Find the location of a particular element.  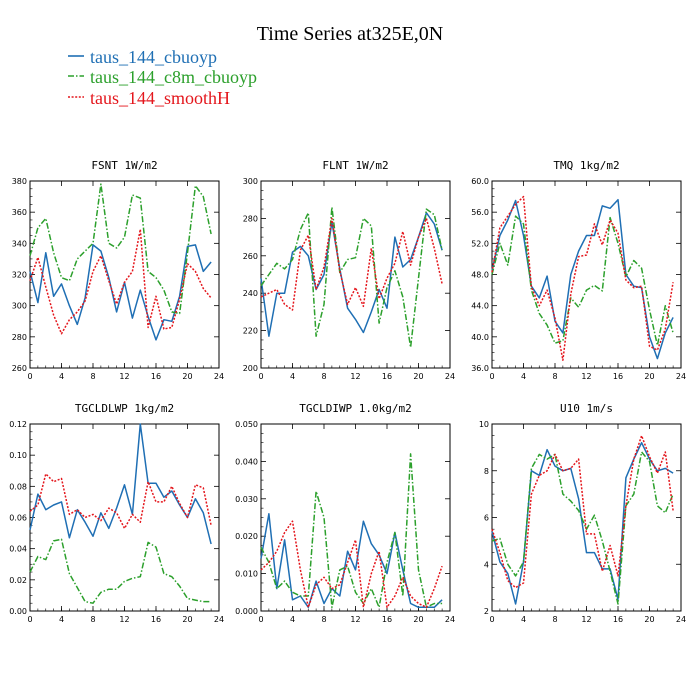

y-tick-label: 44.0 is located at coordinates (480, 306).